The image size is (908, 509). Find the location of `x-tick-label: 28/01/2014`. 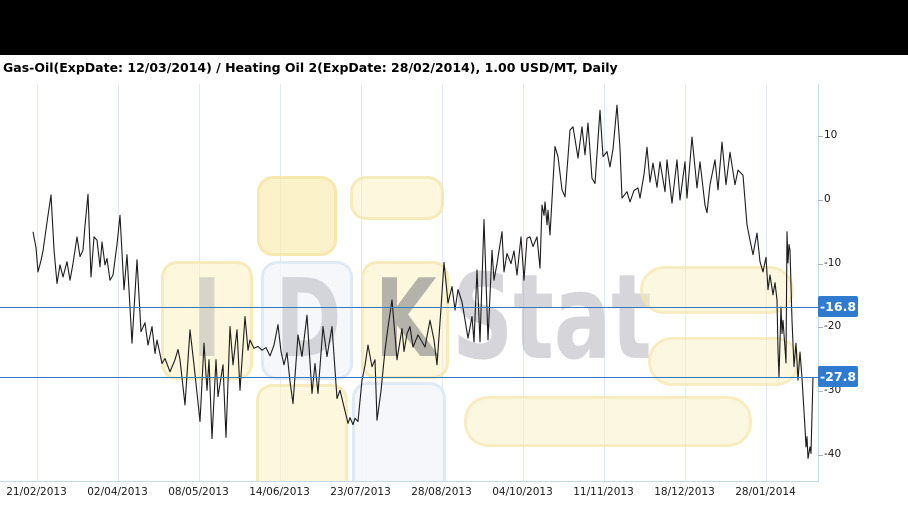

x-tick-label: 28/01/2014 is located at coordinates (765, 492).